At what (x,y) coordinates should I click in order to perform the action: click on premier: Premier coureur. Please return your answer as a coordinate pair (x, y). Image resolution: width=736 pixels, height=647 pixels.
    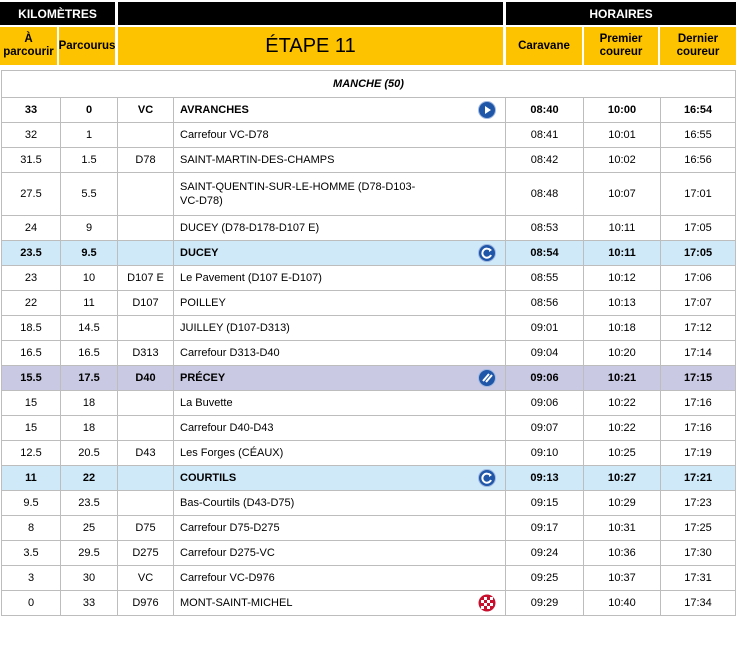
    Looking at the image, I should click on (621, 46).